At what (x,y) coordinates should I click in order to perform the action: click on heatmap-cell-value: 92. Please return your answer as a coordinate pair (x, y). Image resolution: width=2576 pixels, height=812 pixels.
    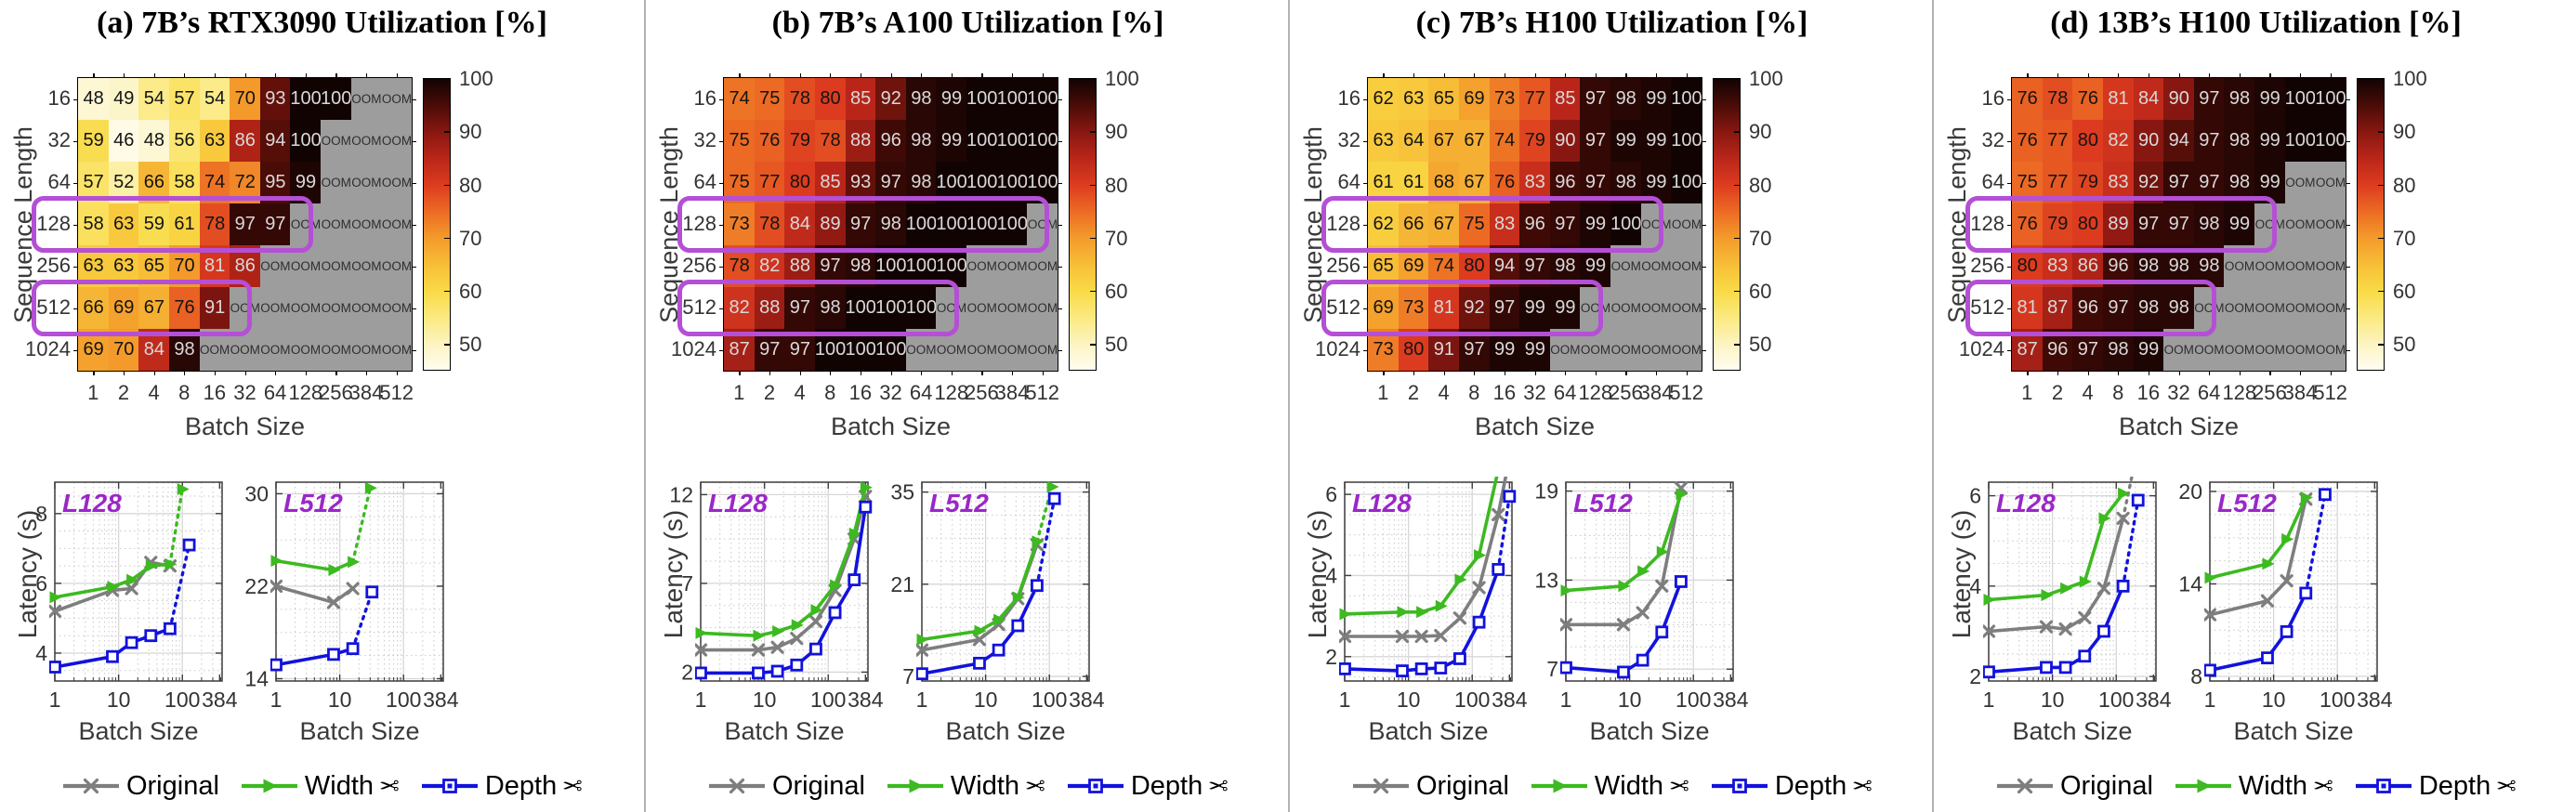
    Looking at the image, I should click on (1474, 308).